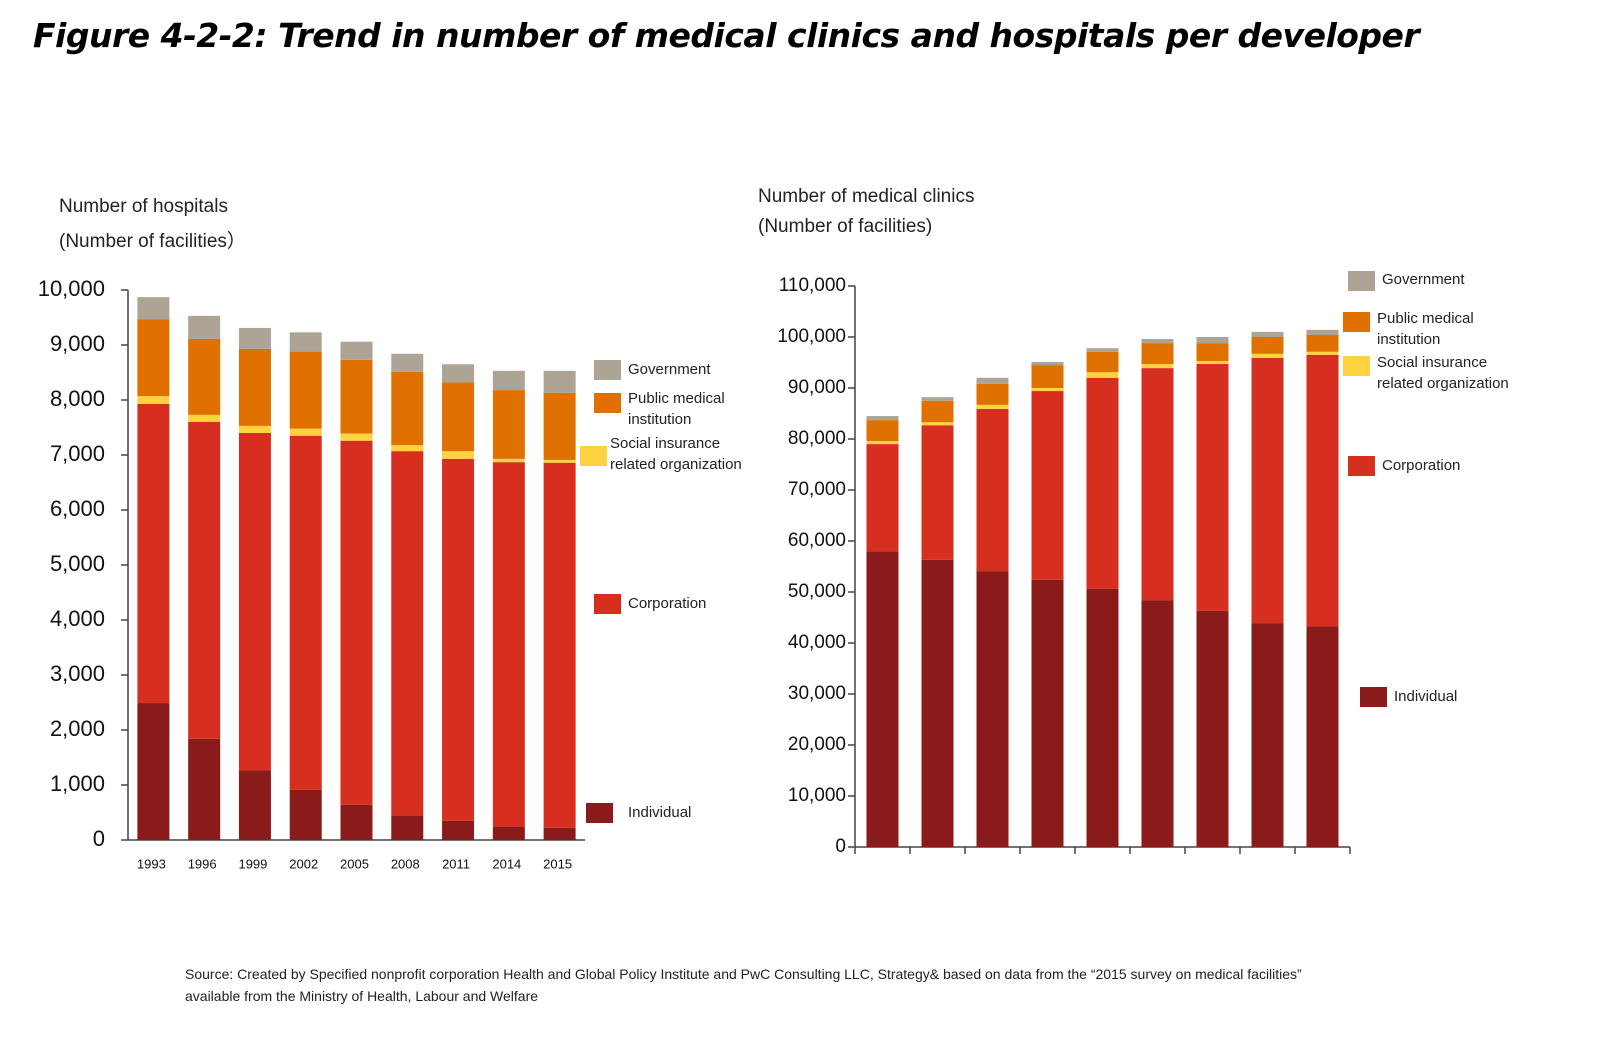  Describe the element at coordinates (817, 387) in the screenshot. I see `y-tick-label: 90,000` at that location.